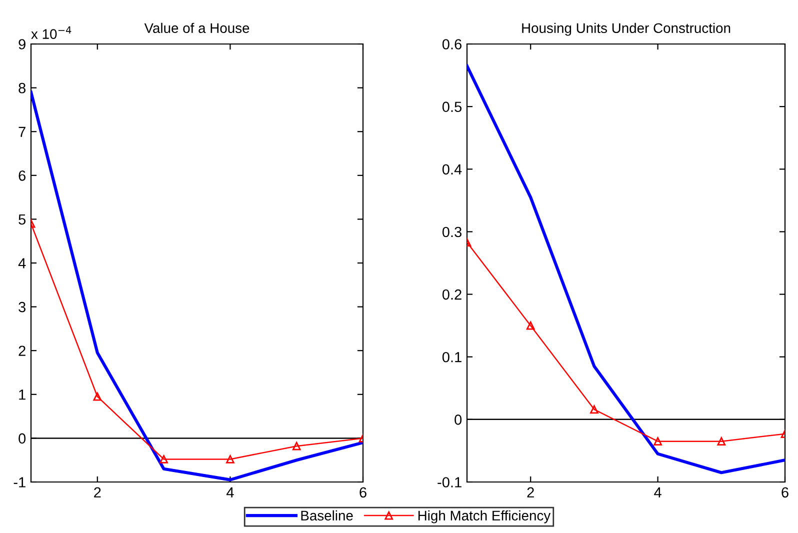  Describe the element at coordinates (197, 28) in the screenshot. I see `chart-title: Value of a House` at that location.